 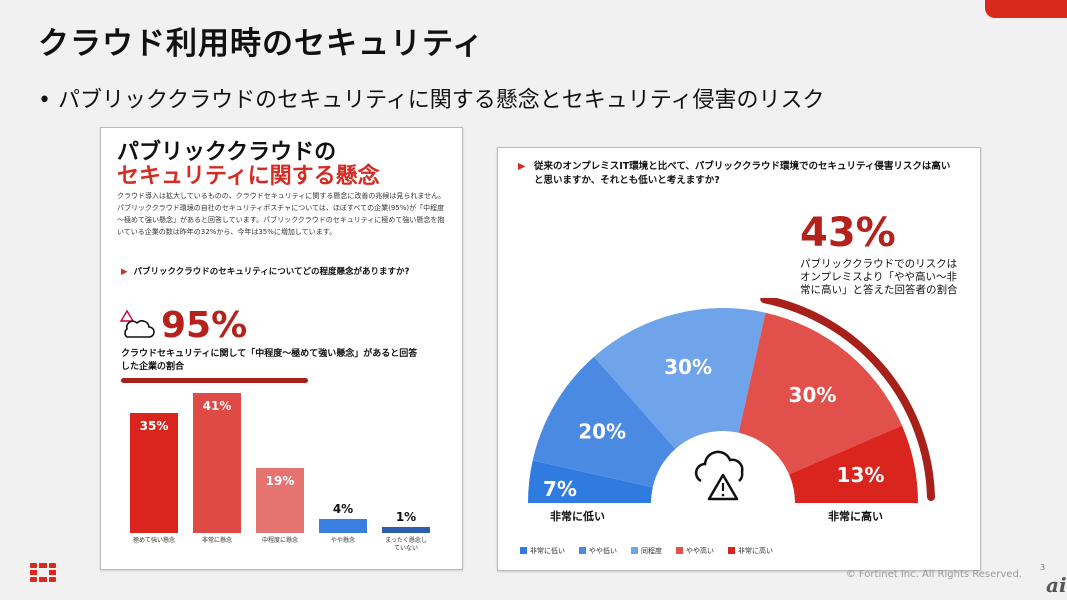 I want to click on legend-label: 同程度, so click(x=651, y=551).